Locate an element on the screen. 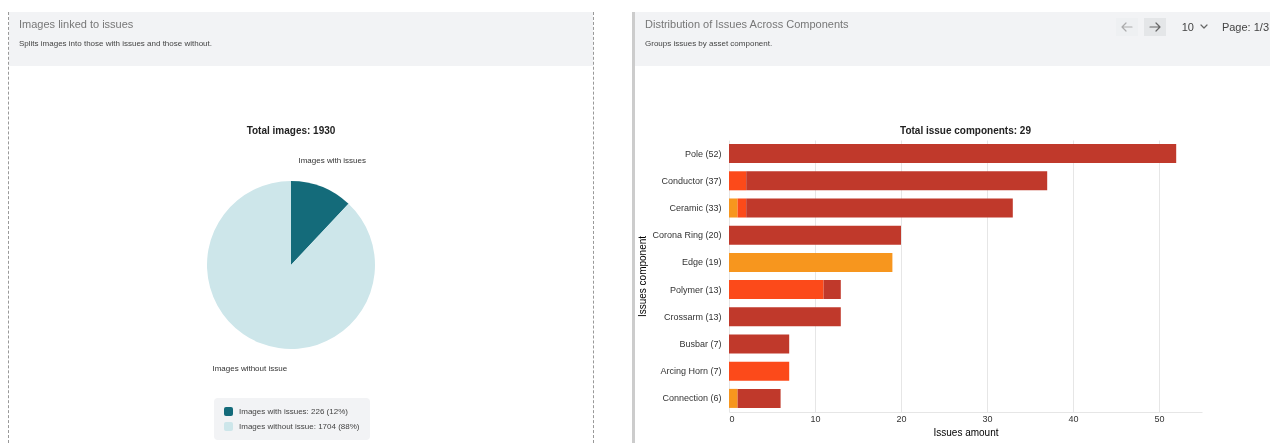 The image size is (1270, 443). y-tick-label: Edge (19) is located at coordinates (701, 262).